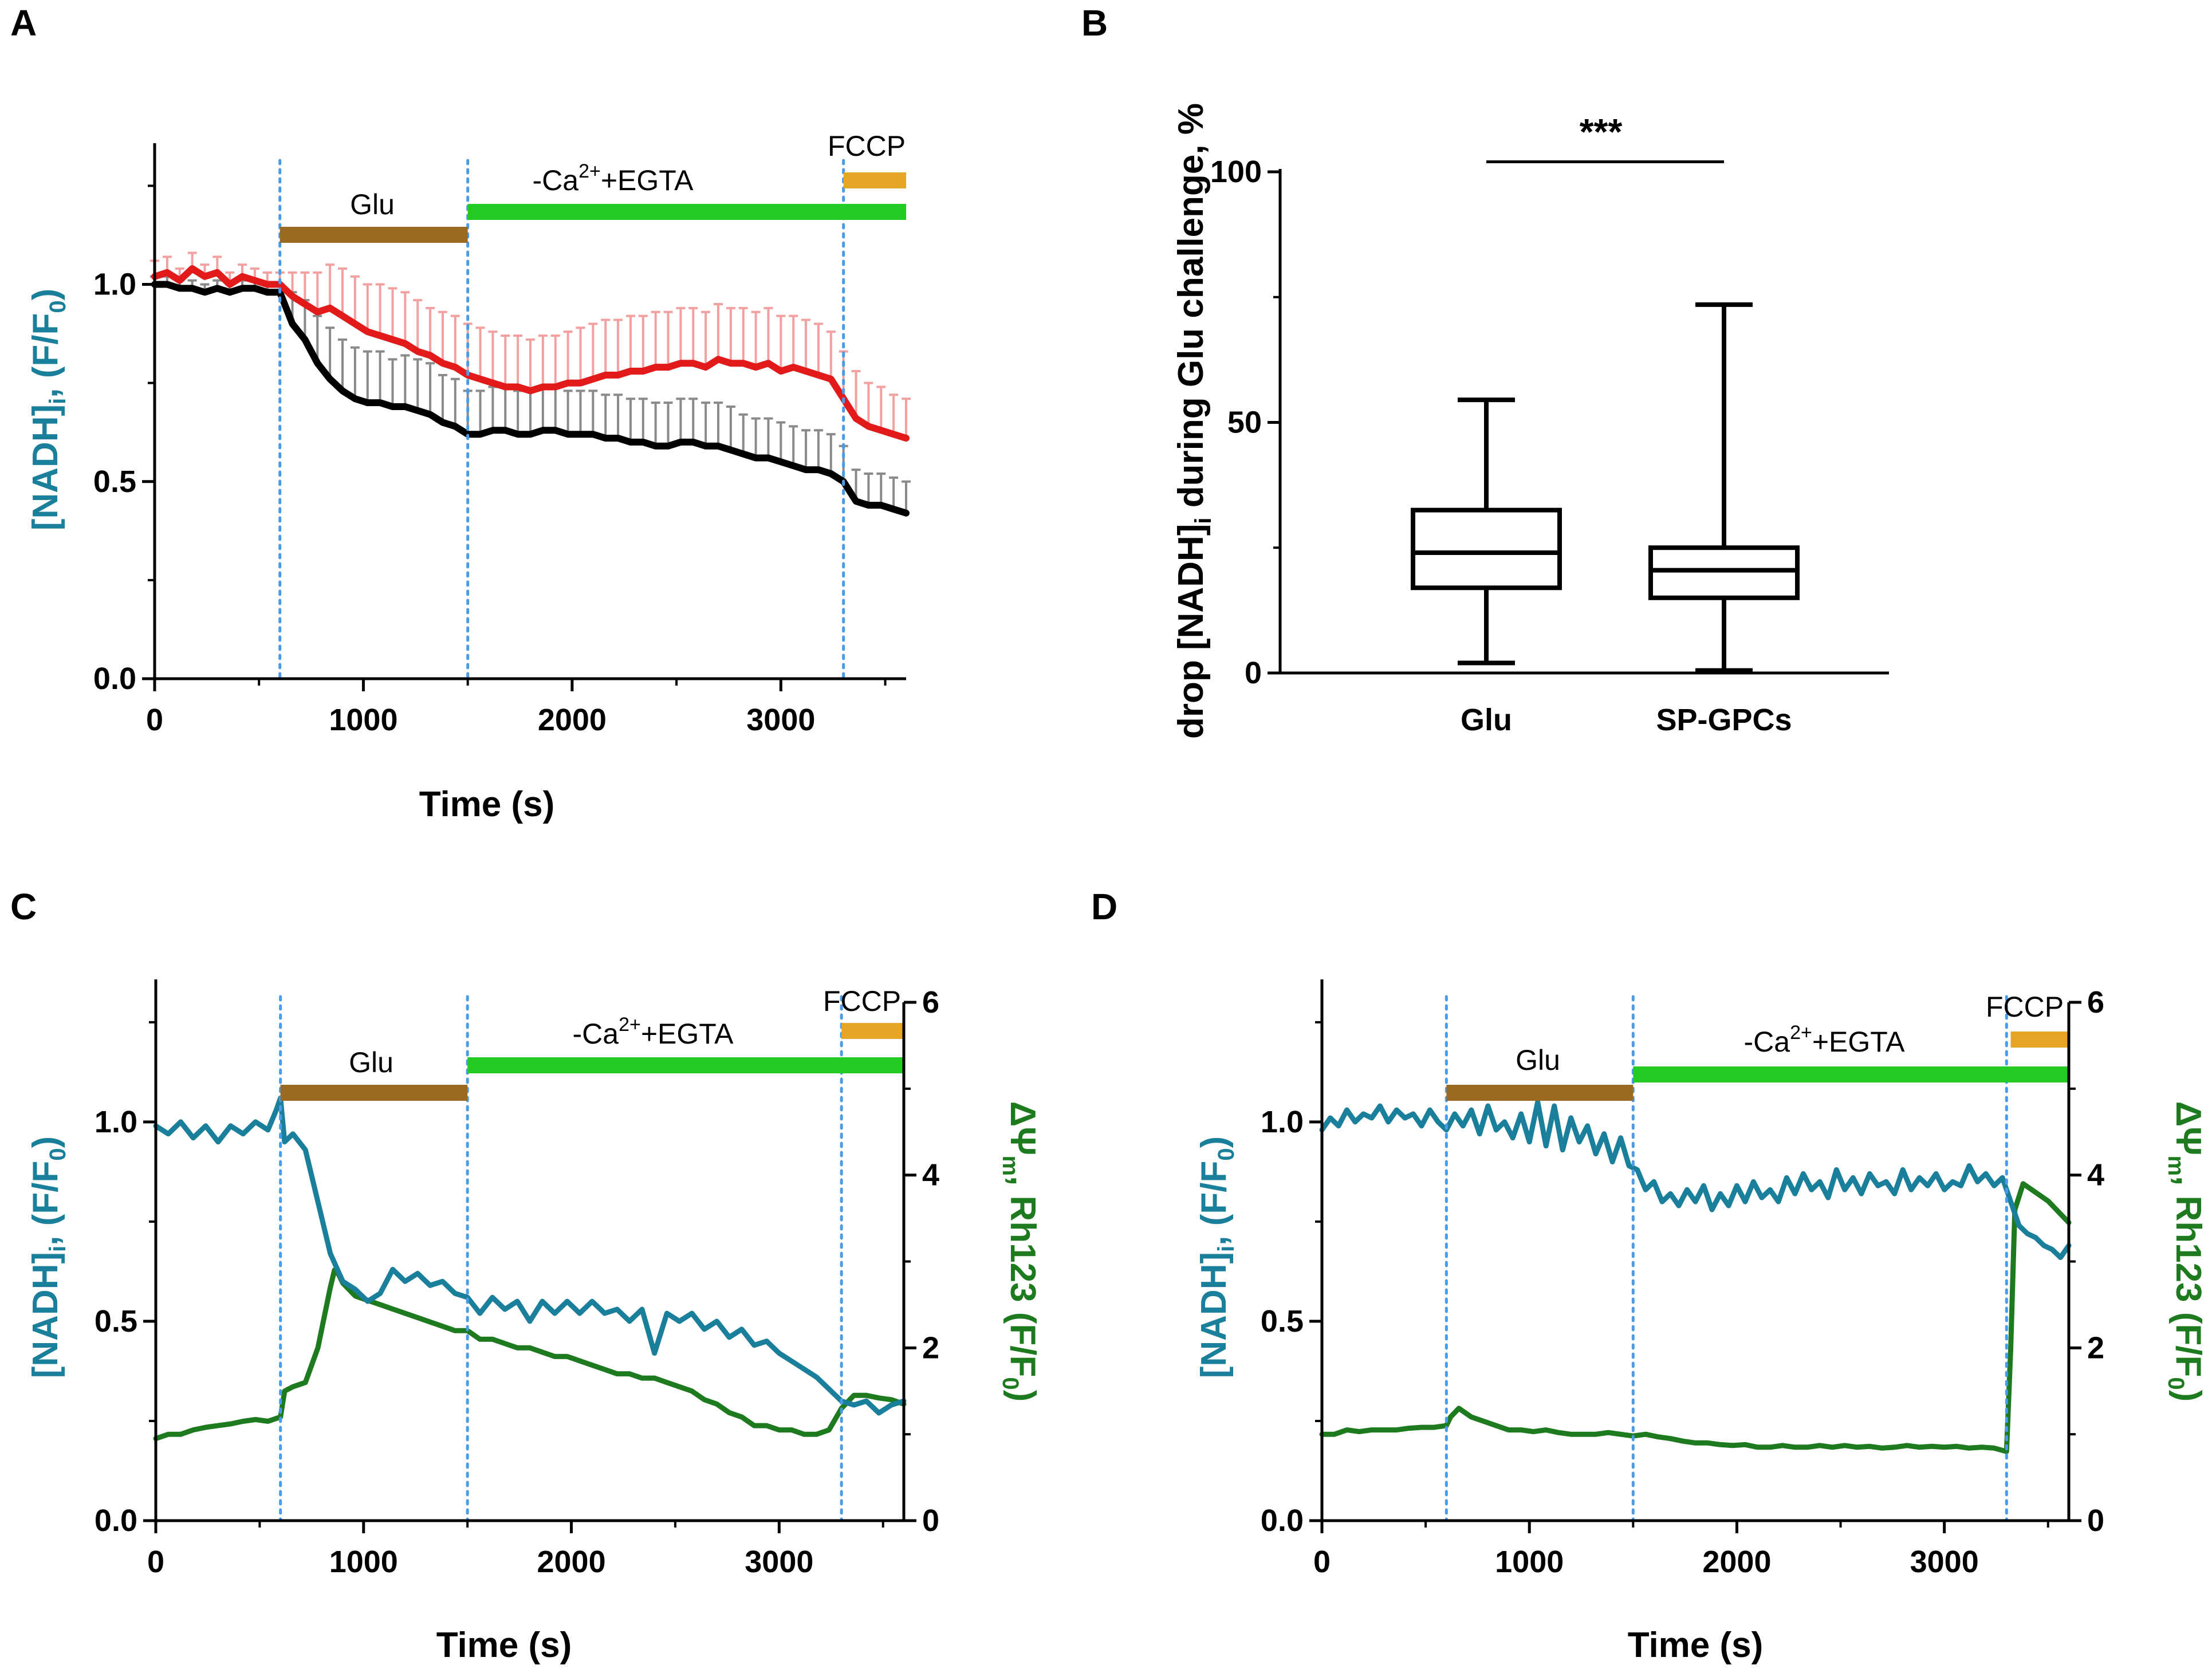 The height and width of the screenshot is (1673, 2212). Describe the element at coordinates (1236, 172) in the screenshot. I see `b-y-tick-label-2: 100` at that location.